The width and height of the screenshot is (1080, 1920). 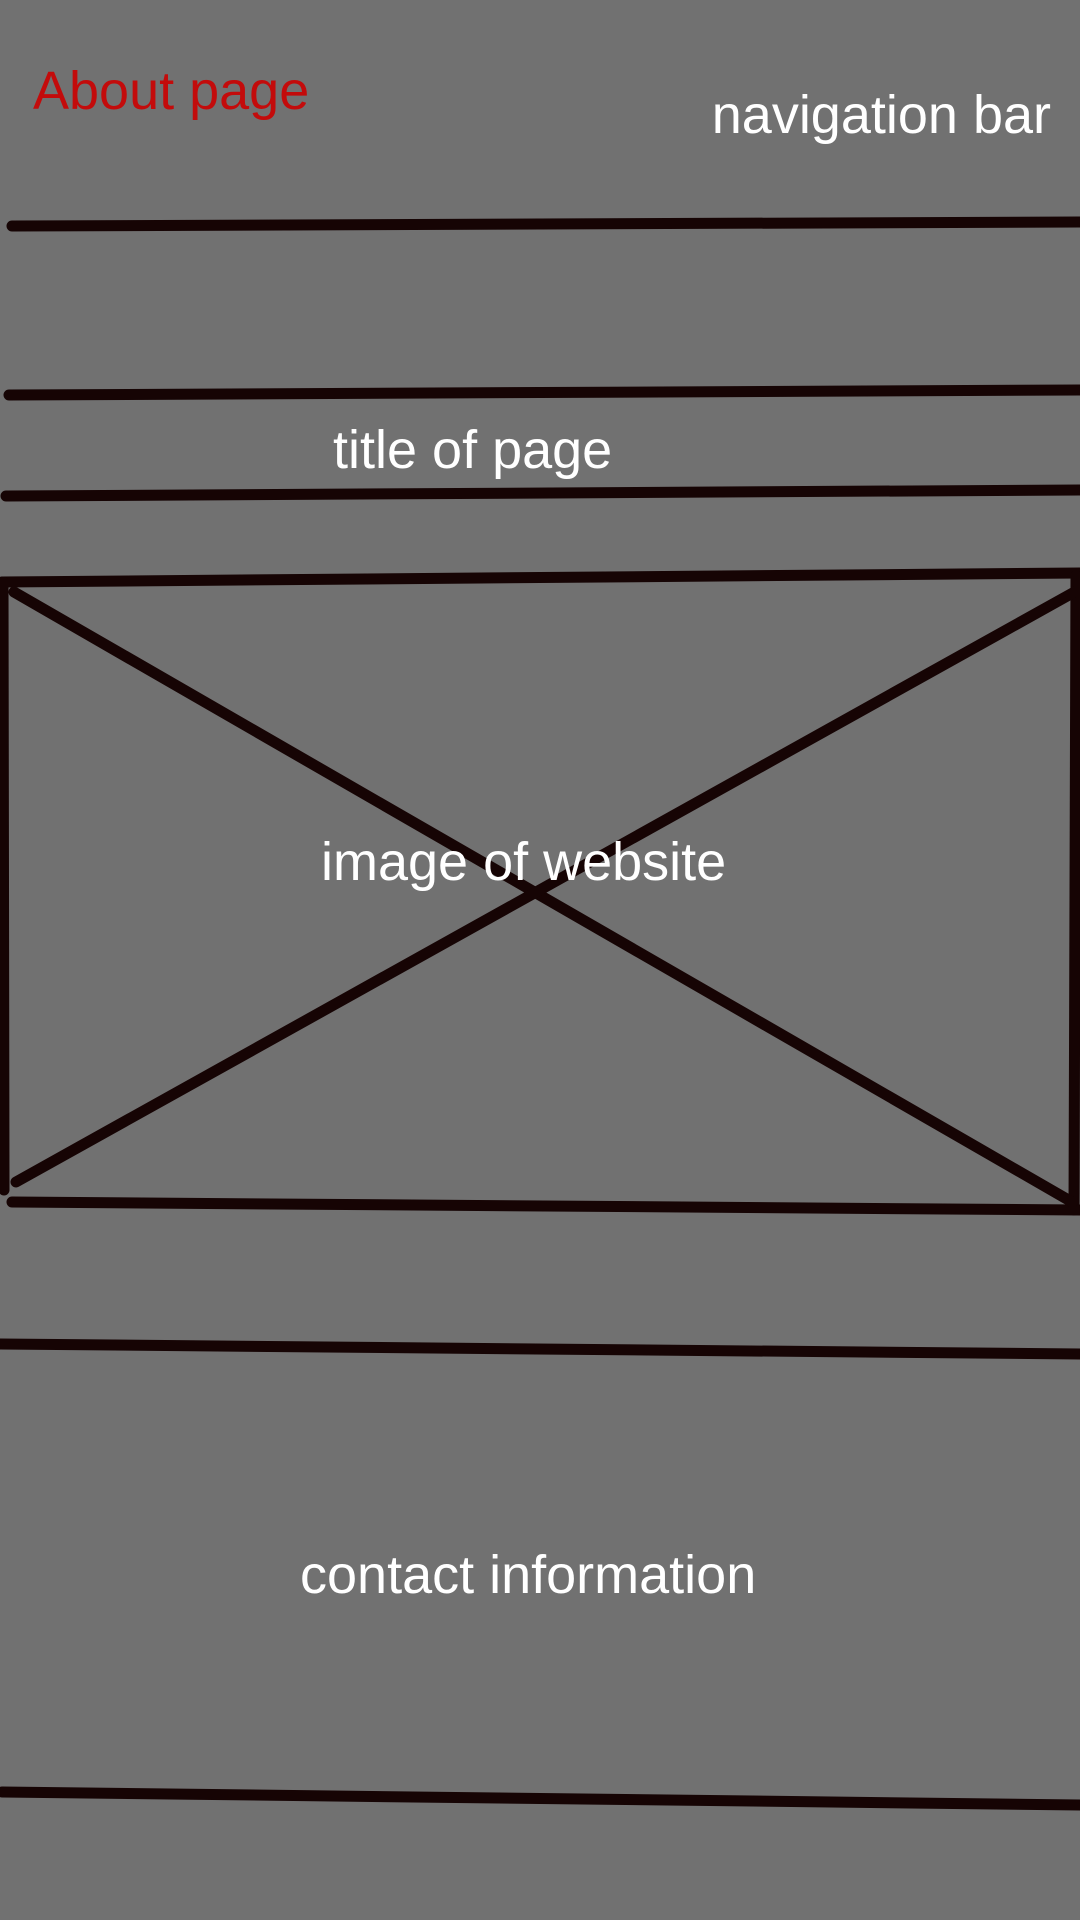 What do you see at coordinates (524, 862) in the screenshot?
I see `image-placeholder-label: image of website` at bounding box center [524, 862].